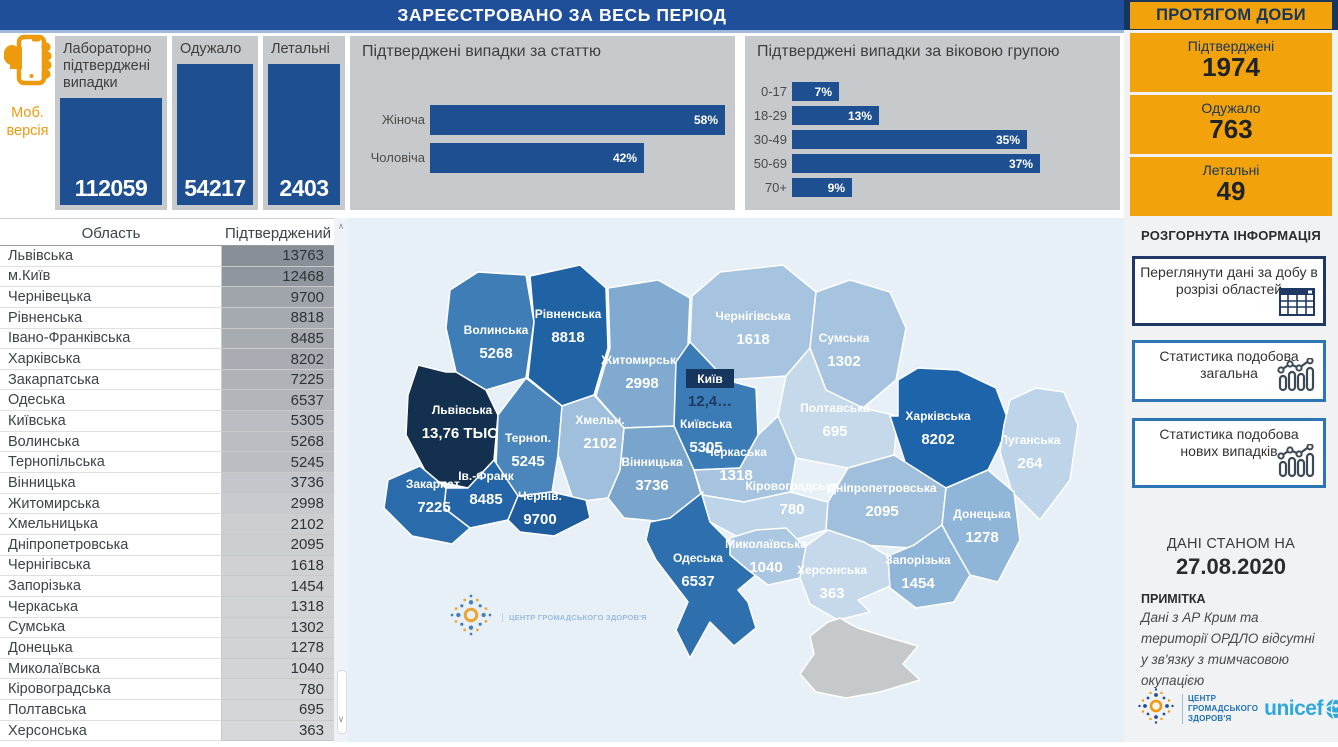  Describe the element at coordinates (341, 226) in the screenshot. I see `scroll-up-icon: ∧` at that location.